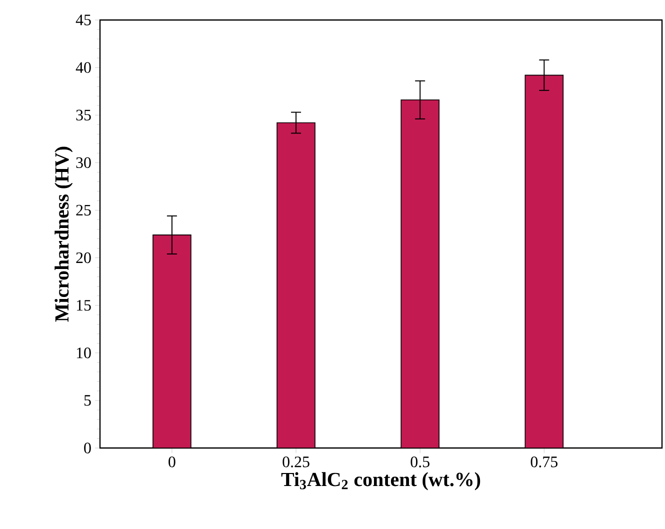 The image size is (665, 529). I want to click on y-tick-label: 15, so click(83, 305).